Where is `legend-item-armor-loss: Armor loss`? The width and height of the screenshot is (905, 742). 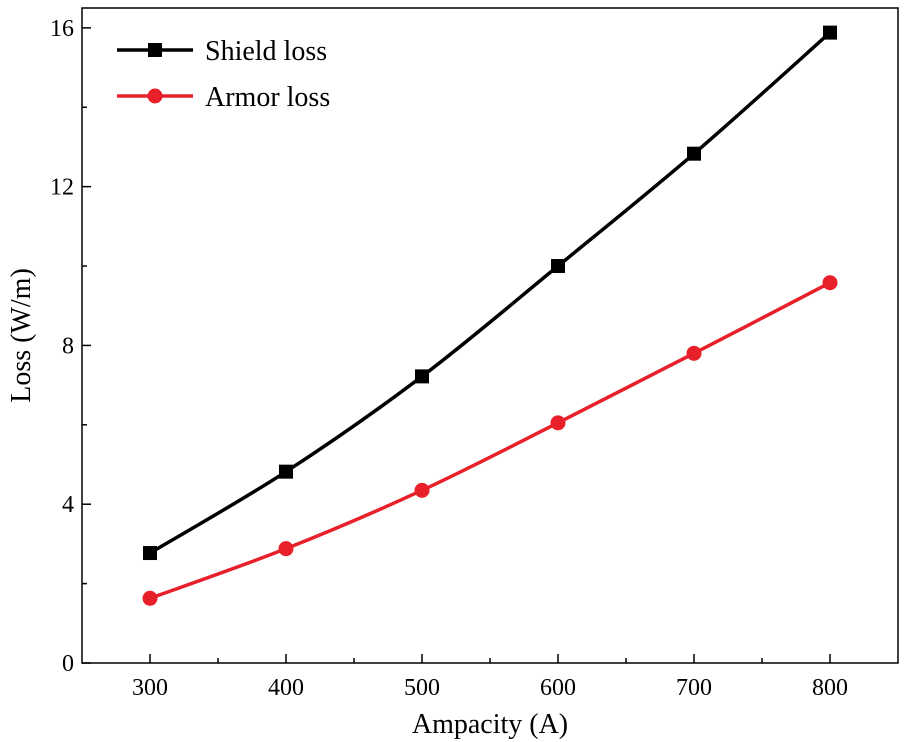
legend-item-armor-loss: Armor loss is located at coordinates (223, 97).